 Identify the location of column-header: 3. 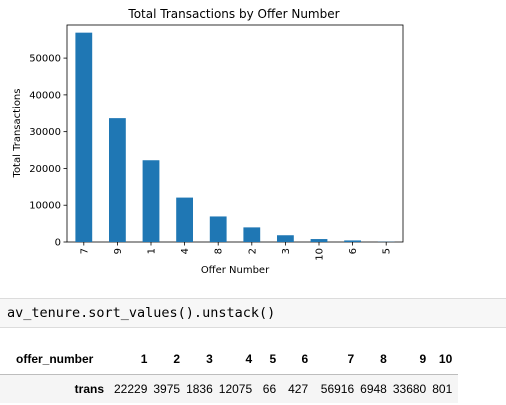
(209, 359).